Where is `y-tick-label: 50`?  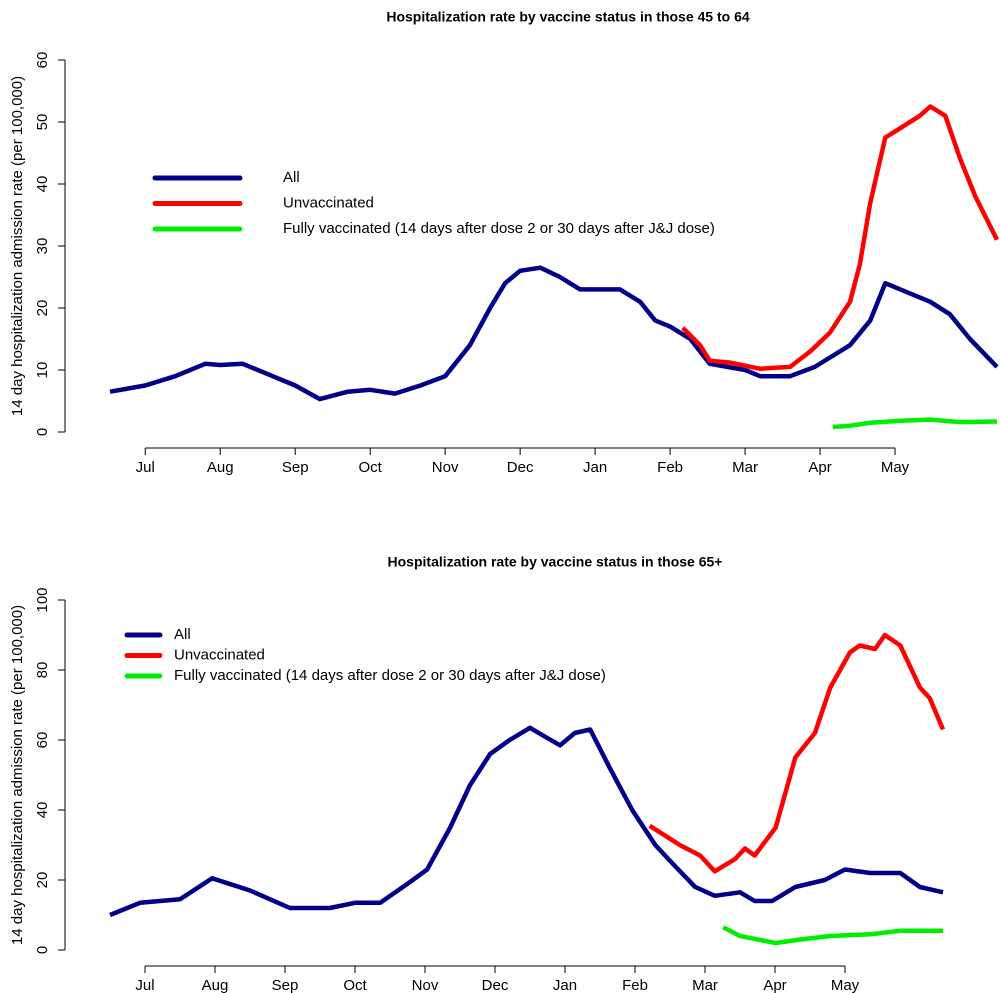 y-tick-label: 50 is located at coordinates (42, 122).